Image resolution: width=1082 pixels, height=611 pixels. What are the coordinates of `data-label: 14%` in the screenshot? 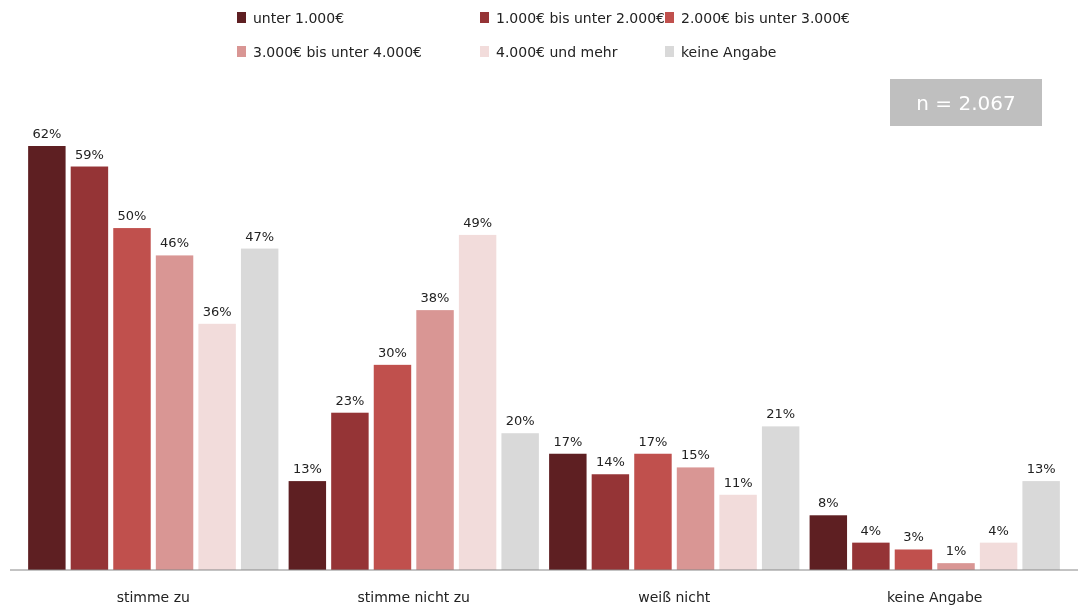 It's located at (610, 462).